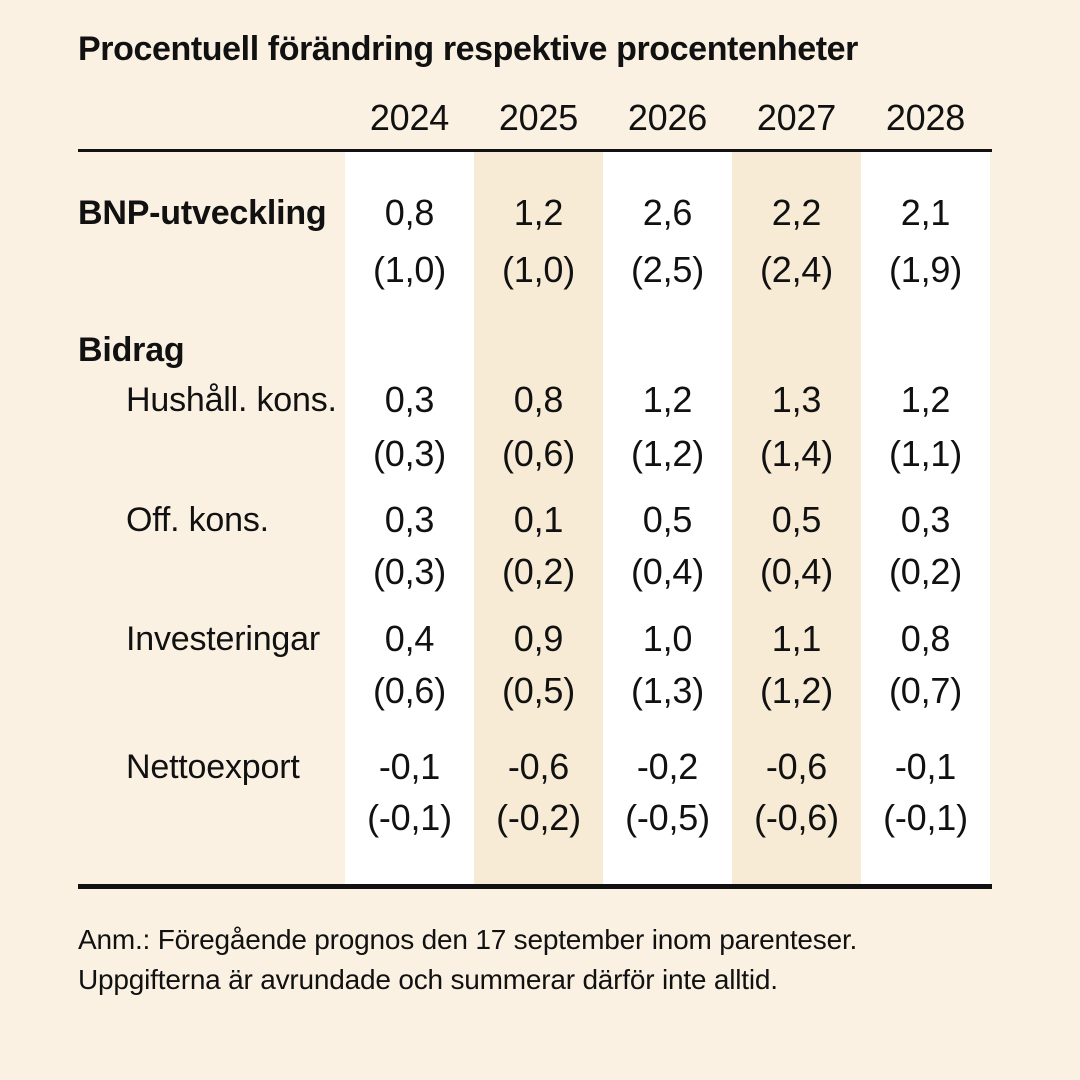 The width and height of the screenshot is (1080, 1080). What do you see at coordinates (667, 638) in the screenshot?
I see `value-cell: 1,0` at bounding box center [667, 638].